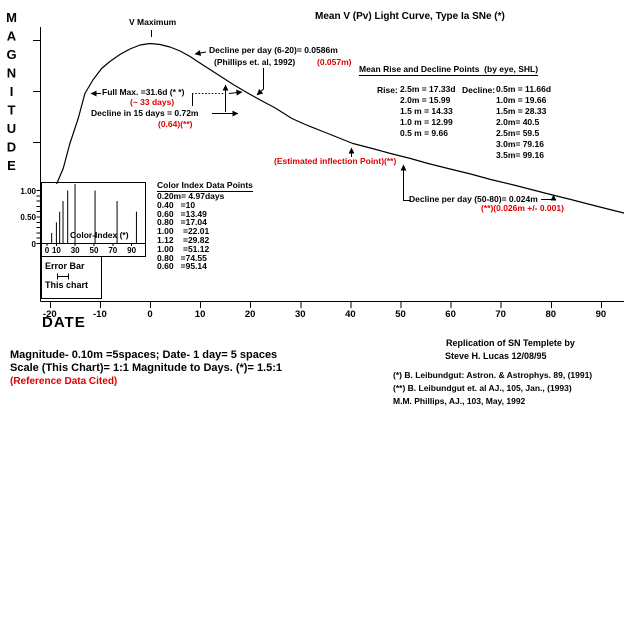 This screenshot has height=624, width=624. Describe the element at coordinates (191, 196) in the screenshot. I see `list-item: 0.20m= 4.97days` at that location.